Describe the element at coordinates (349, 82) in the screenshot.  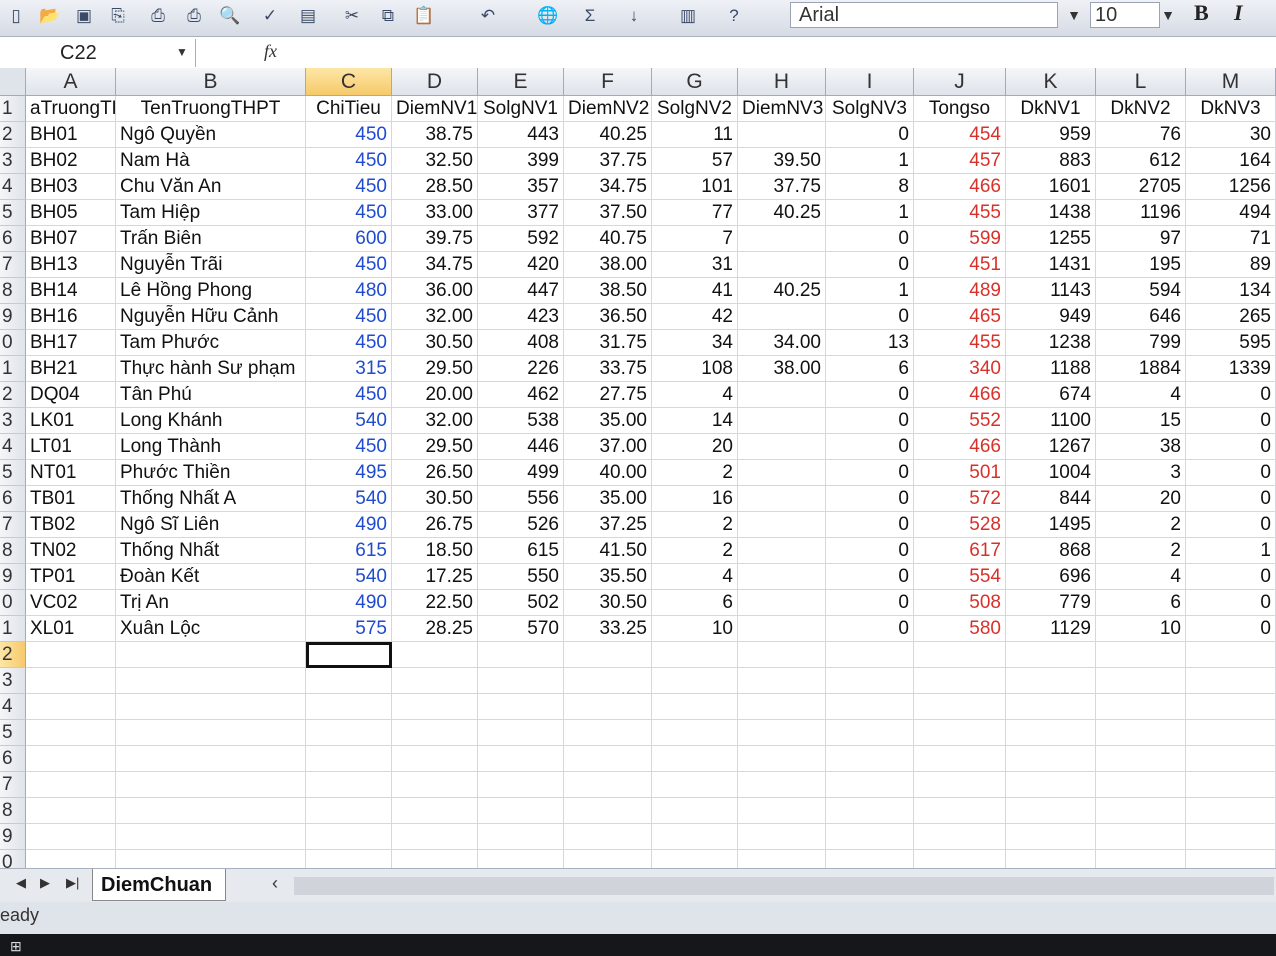
I see `column-header-c: C` at that location.